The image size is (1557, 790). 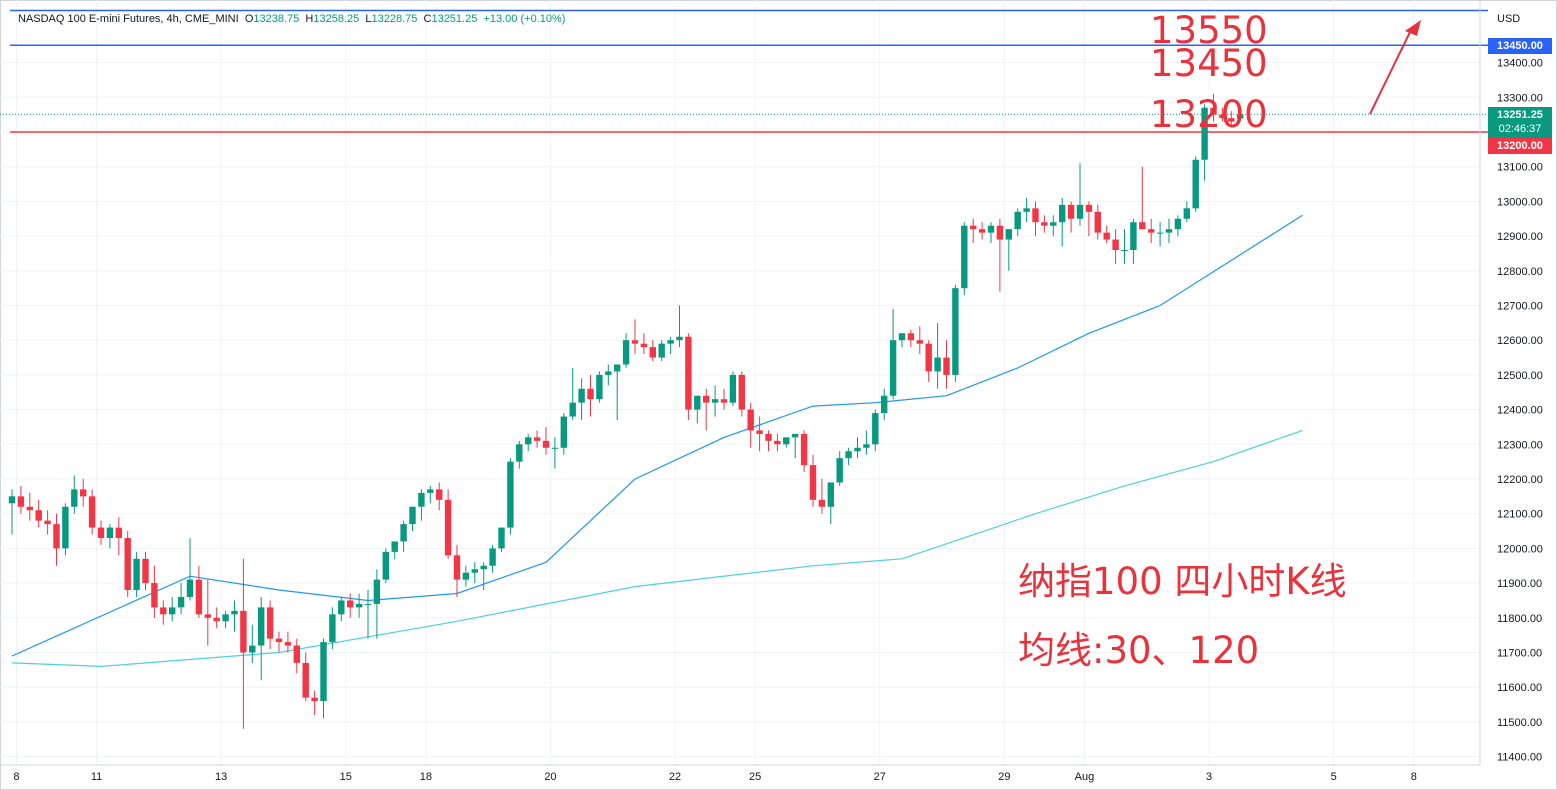 I want to click on time-tick-label: 22, so click(x=675, y=777).